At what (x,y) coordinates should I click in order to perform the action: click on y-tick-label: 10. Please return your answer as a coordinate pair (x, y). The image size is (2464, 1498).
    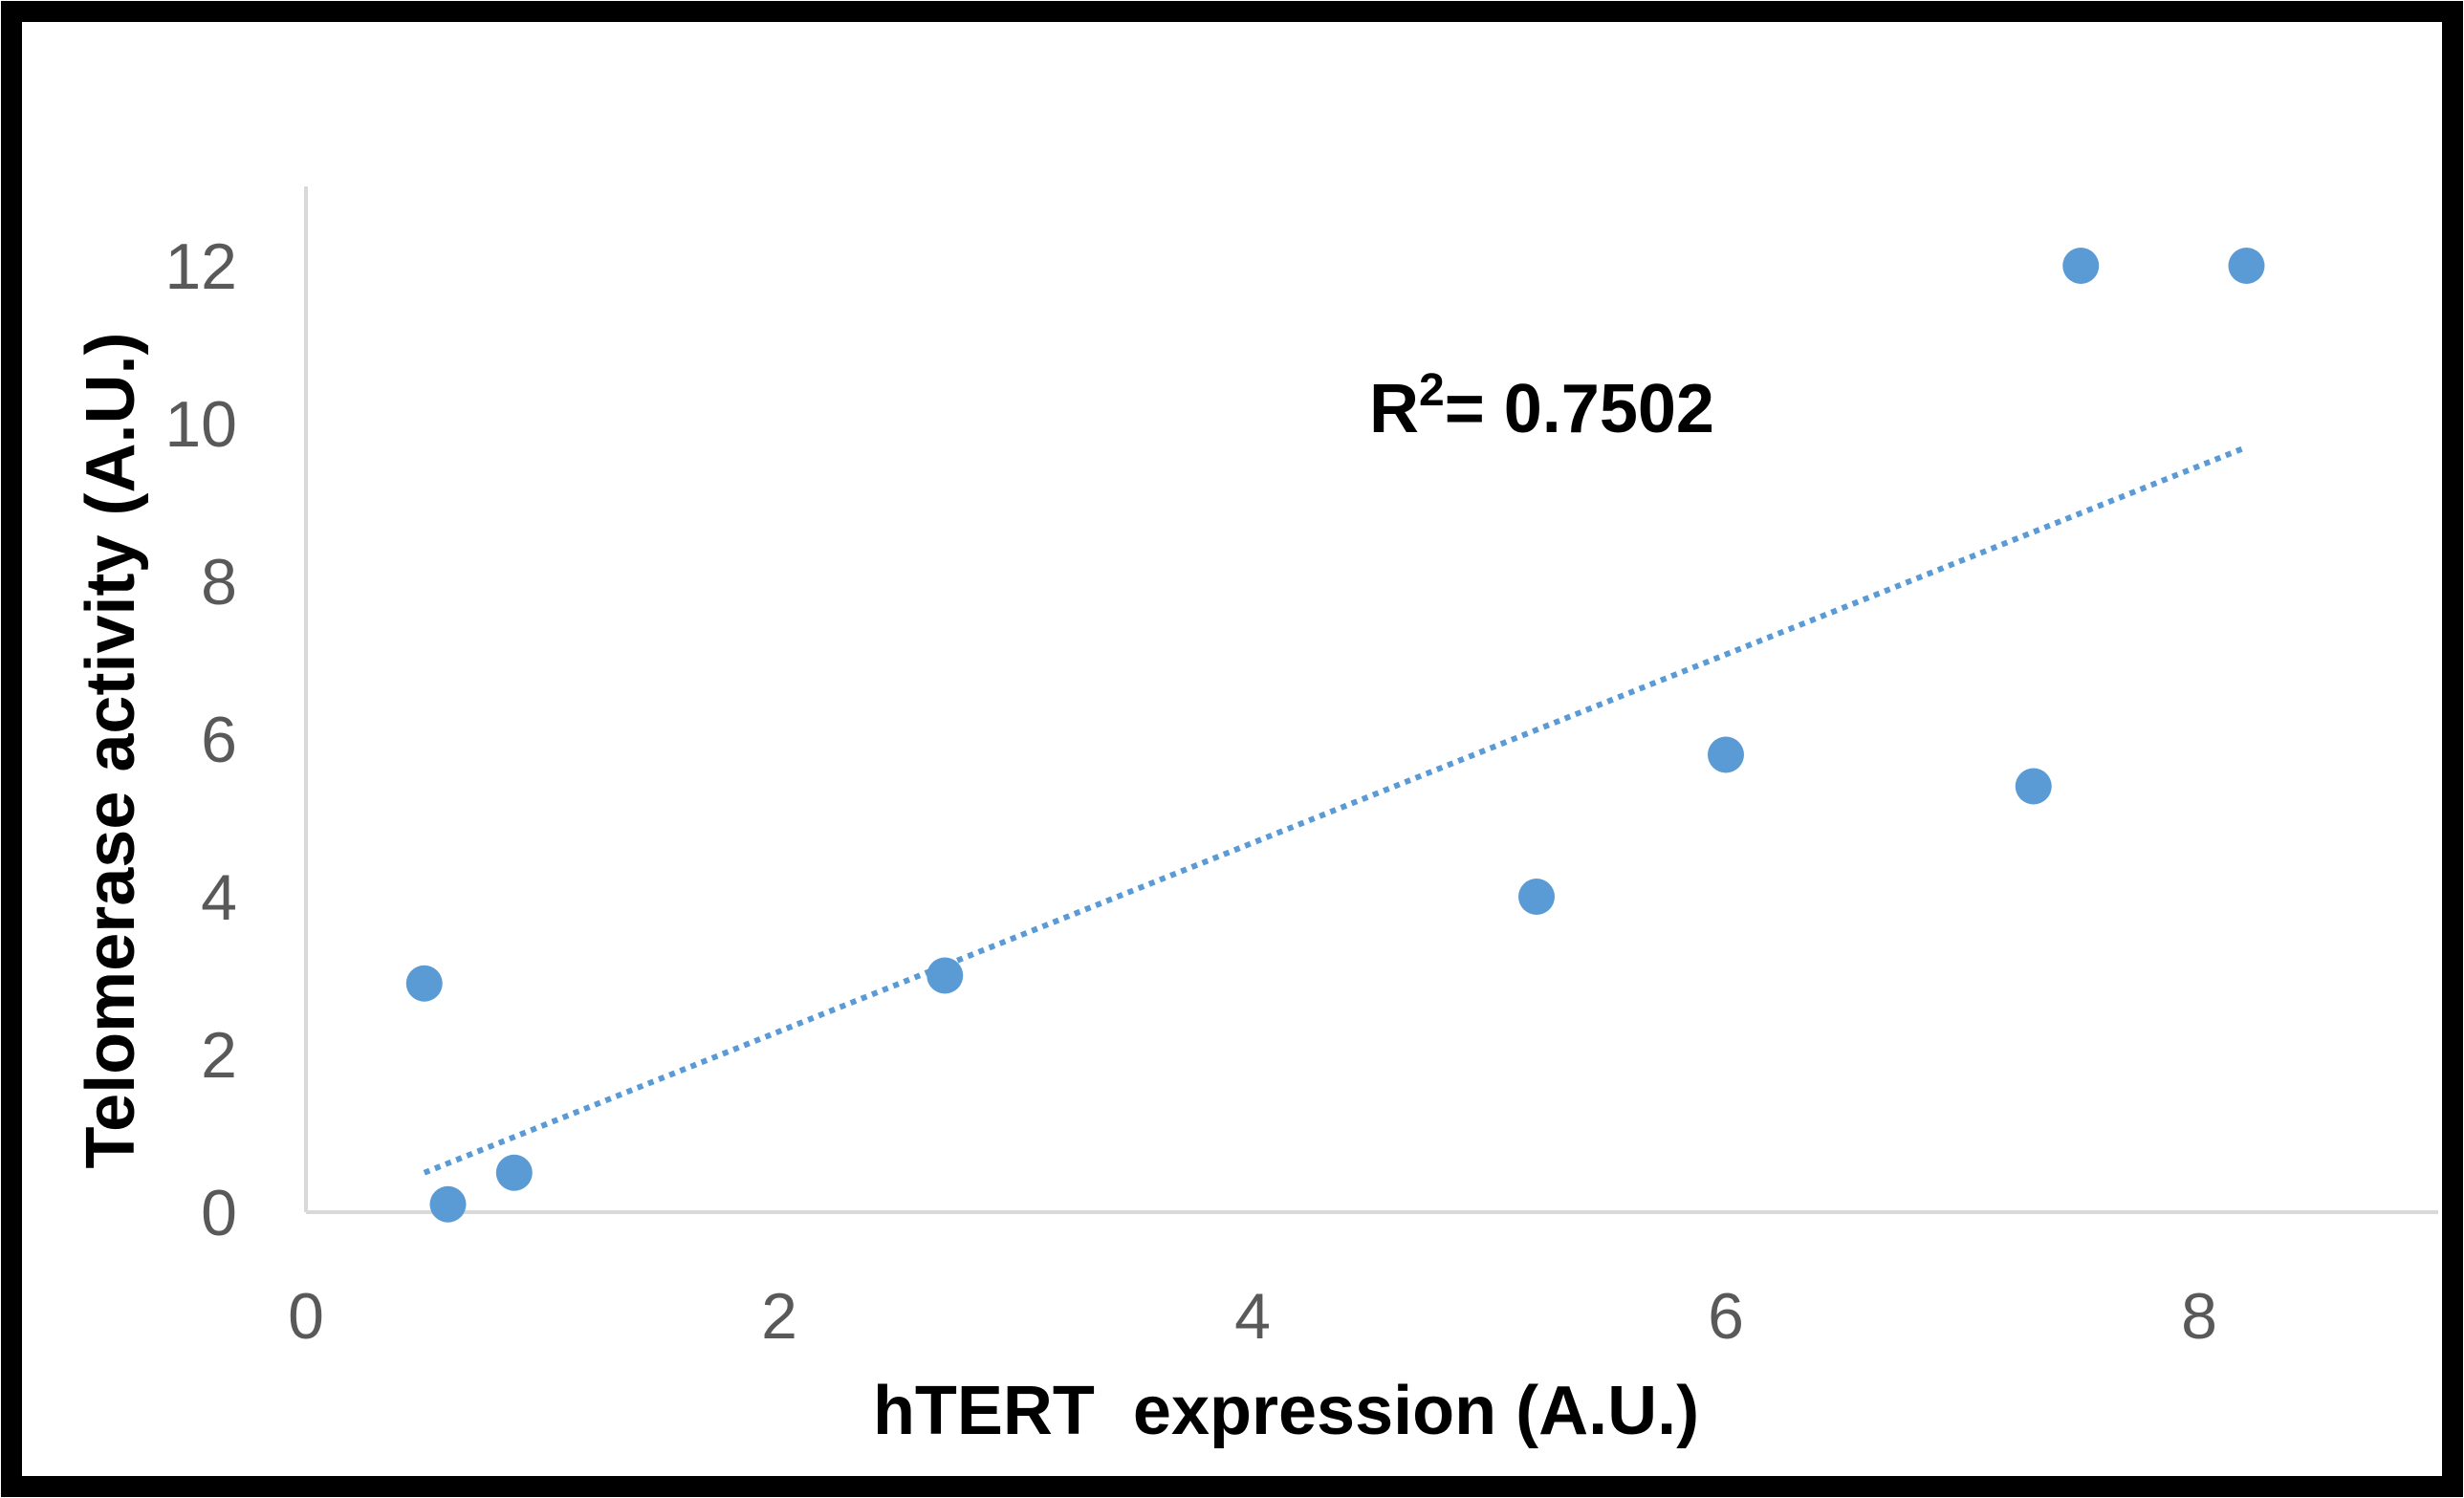
    Looking at the image, I should click on (200, 425).